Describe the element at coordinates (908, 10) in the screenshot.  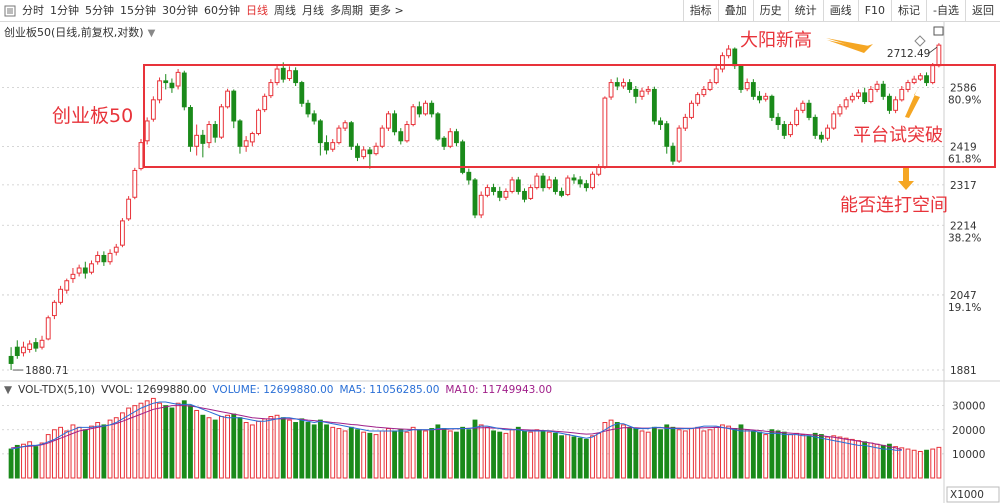
I see `toolbar-button-6: 标记` at that location.